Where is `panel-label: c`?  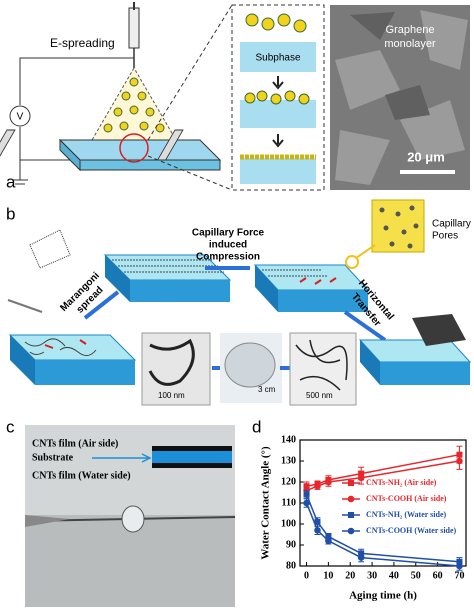
panel-label: c is located at coordinates (10, 426).